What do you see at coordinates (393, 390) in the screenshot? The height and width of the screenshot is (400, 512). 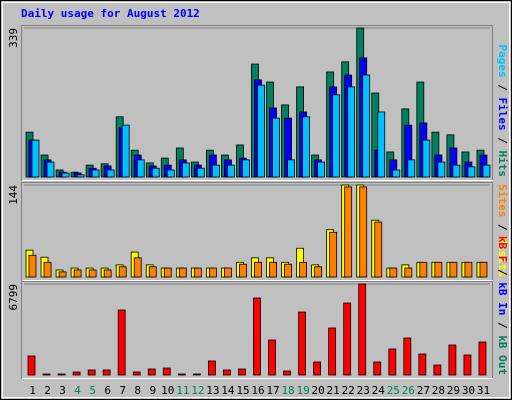 I see `x-tick-label: 25` at bounding box center [393, 390].